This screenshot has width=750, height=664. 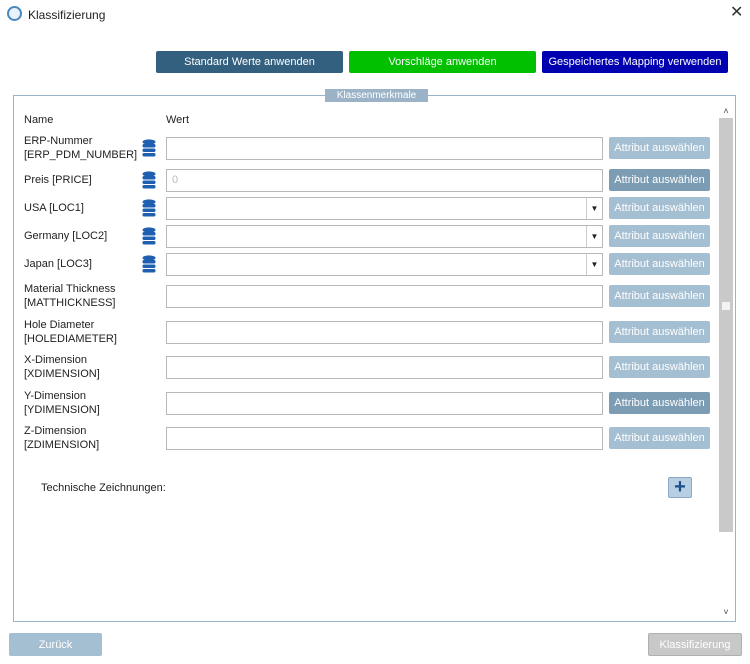 I want to click on row-name-label: Hole Diameter [HOLEDIAMETER], so click(x=70, y=332).